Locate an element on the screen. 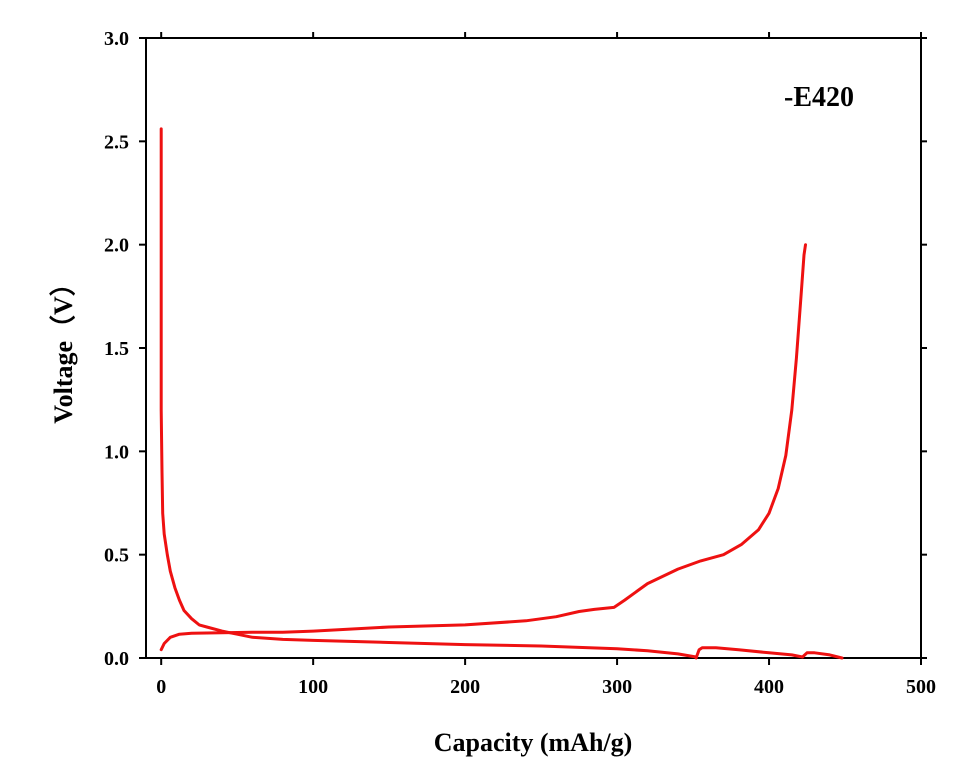 This screenshot has width=956, height=776. y-tick-label: 3.0 is located at coordinates (116, 39).